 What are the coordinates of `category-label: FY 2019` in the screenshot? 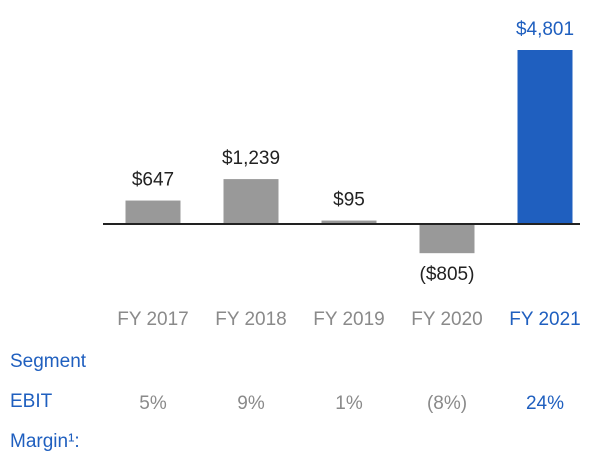 It's located at (348, 319).